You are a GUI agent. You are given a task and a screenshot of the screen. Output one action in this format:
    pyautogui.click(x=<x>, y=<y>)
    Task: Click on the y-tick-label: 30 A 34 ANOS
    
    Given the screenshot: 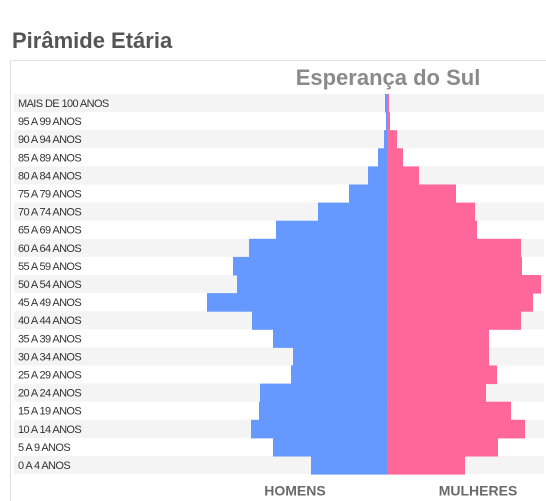 What is the action you would take?
    pyautogui.click(x=49, y=357)
    